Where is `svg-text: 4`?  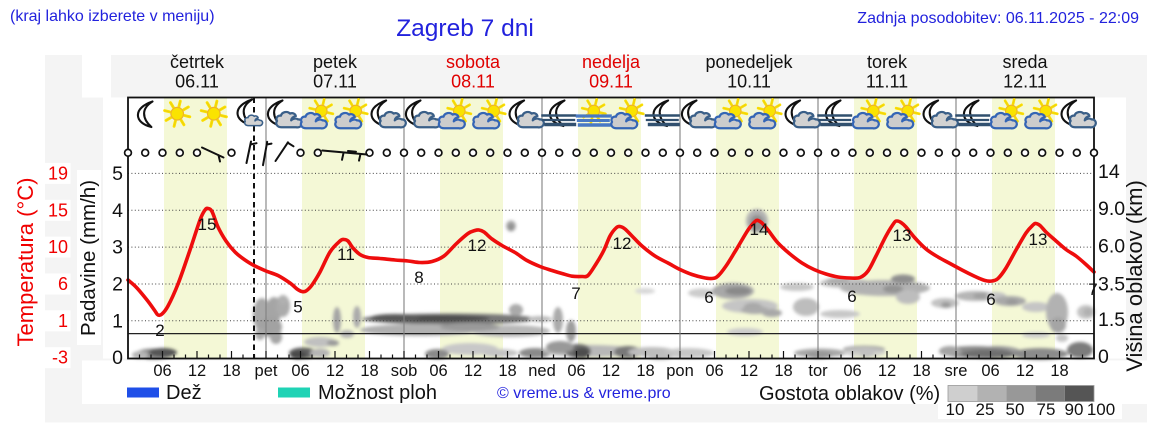
svg-text: 4 is located at coordinates (117, 211).